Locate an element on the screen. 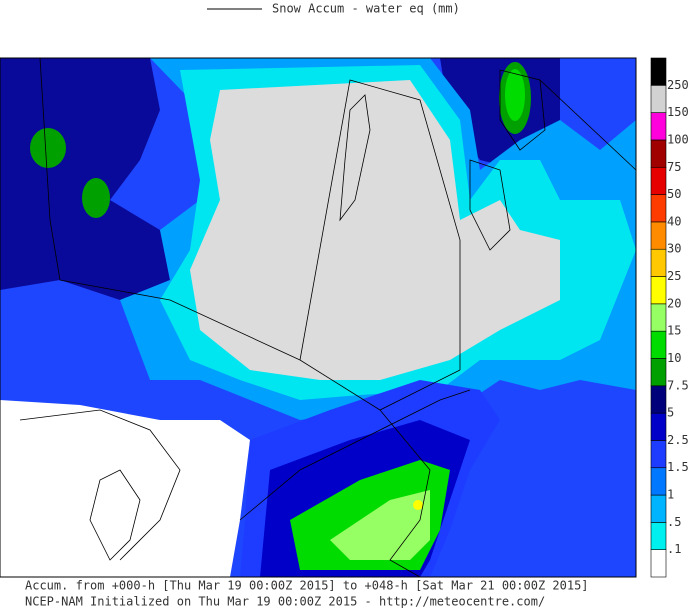 This screenshot has height=610, width=691. colorbar-label: 1 is located at coordinates (670, 495).